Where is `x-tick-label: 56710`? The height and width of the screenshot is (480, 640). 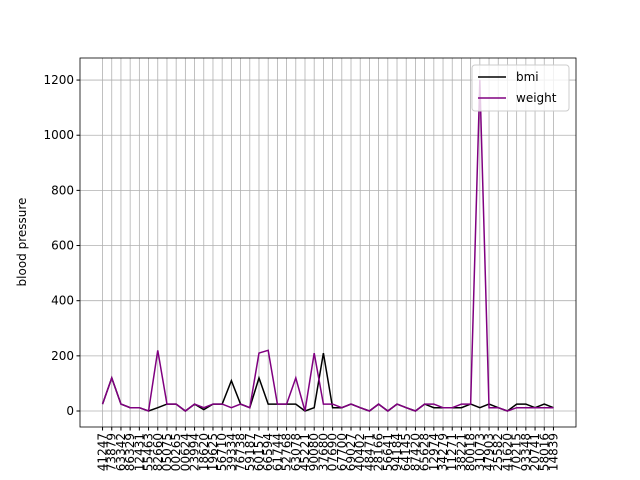
x-tick-label: 56710 is located at coordinates (222, 452).